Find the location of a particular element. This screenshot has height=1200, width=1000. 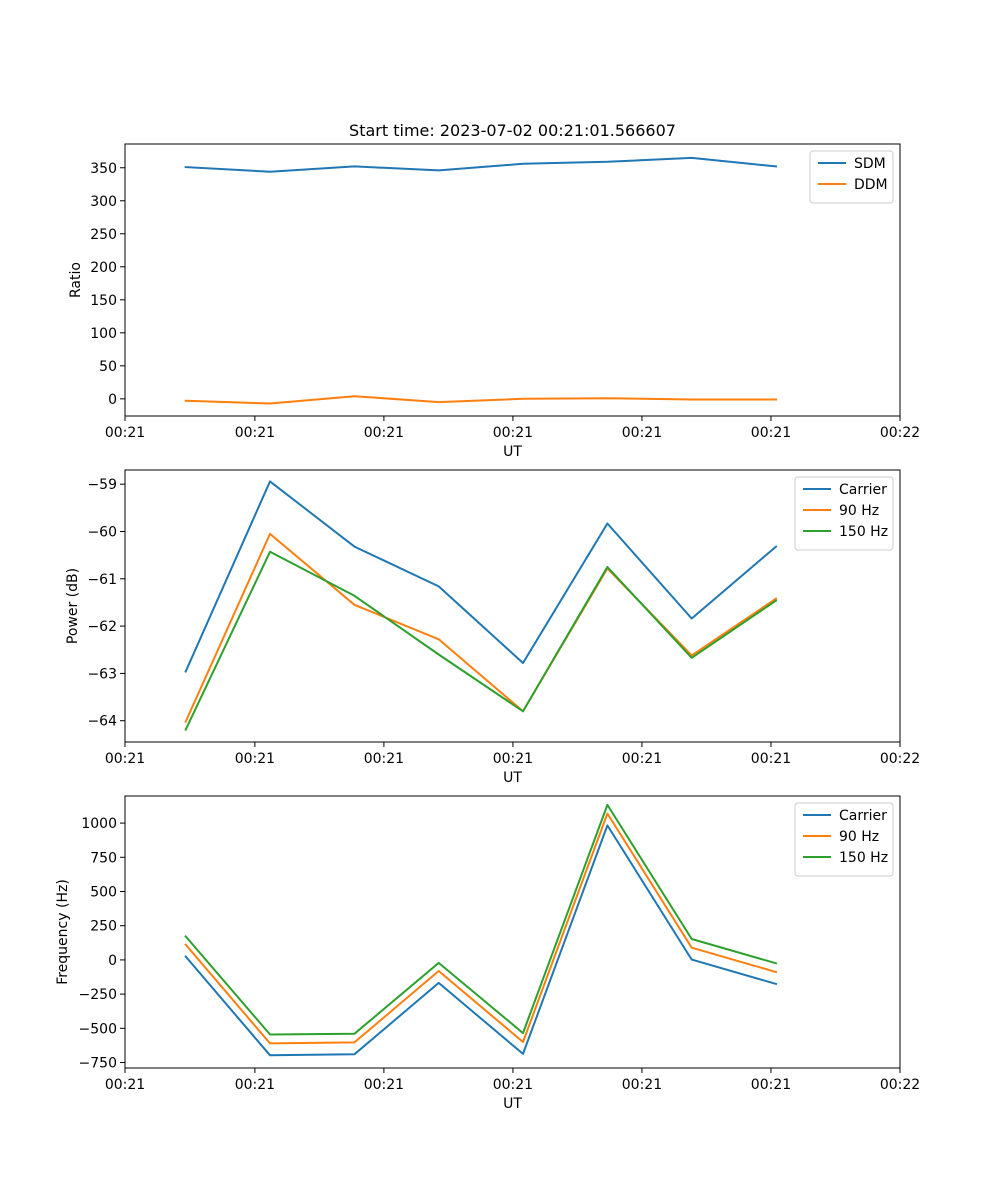

legend-label: SDM is located at coordinates (870, 164).